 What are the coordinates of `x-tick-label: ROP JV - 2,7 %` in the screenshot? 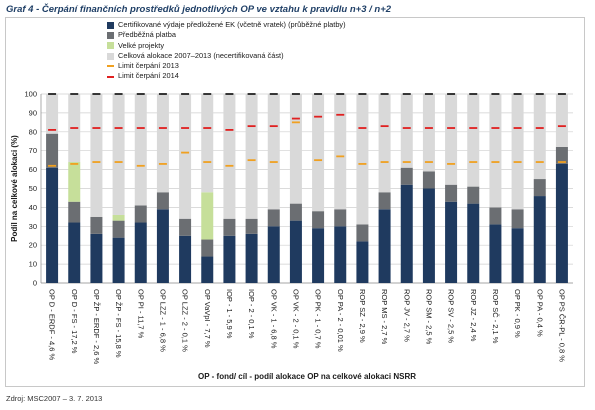 It's located at (406, 315).